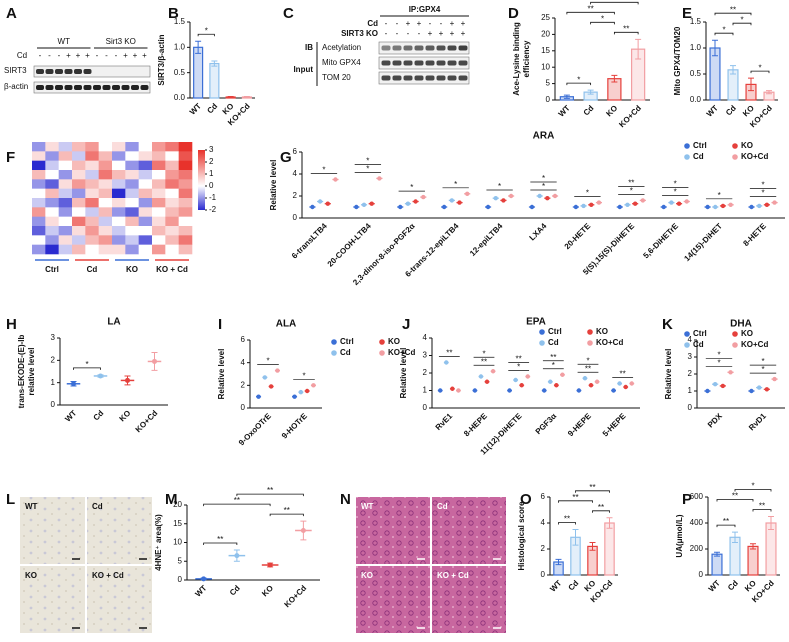 The image size is (789, 642). I want to click on legend-marker, so click(735, 334).